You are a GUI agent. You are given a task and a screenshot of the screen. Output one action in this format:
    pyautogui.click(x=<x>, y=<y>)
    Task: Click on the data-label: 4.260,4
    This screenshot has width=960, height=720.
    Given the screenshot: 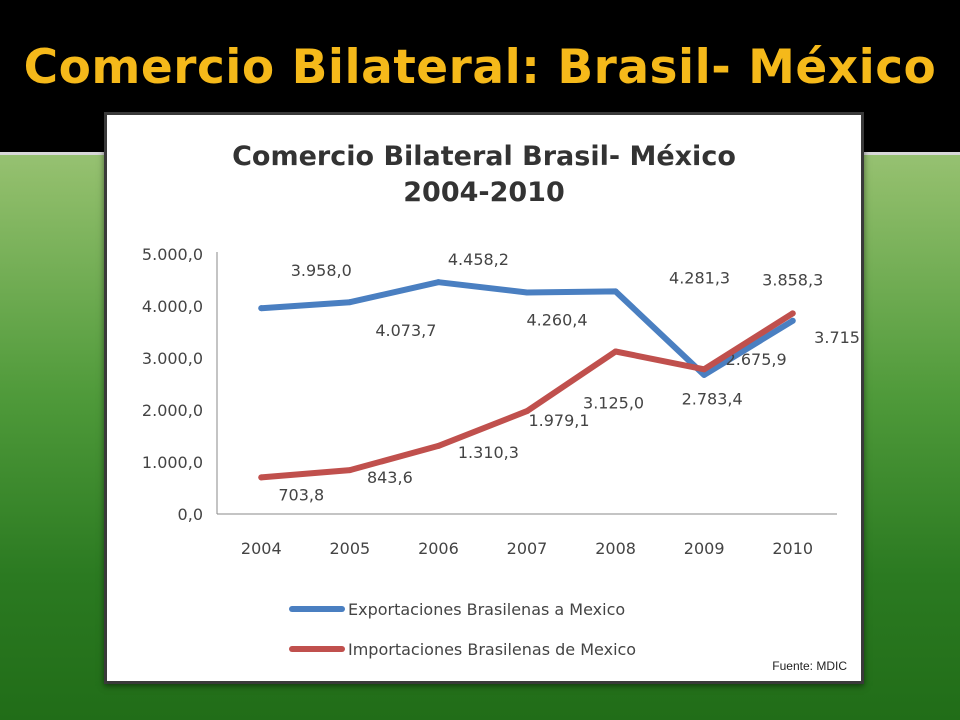 What is the action you would take?
    pyautogui.click(x=556, y=319)
    